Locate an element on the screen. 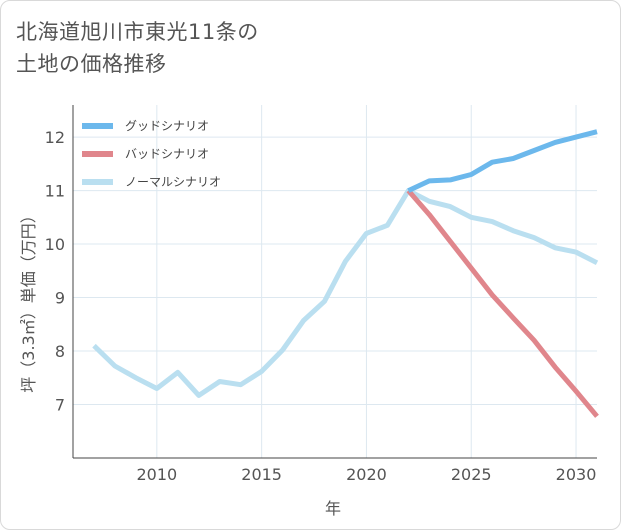 Image resolution: width=621 pixels, height=530 pixels. y-tick-label-9: 9 is located at coordinates (60, 298).